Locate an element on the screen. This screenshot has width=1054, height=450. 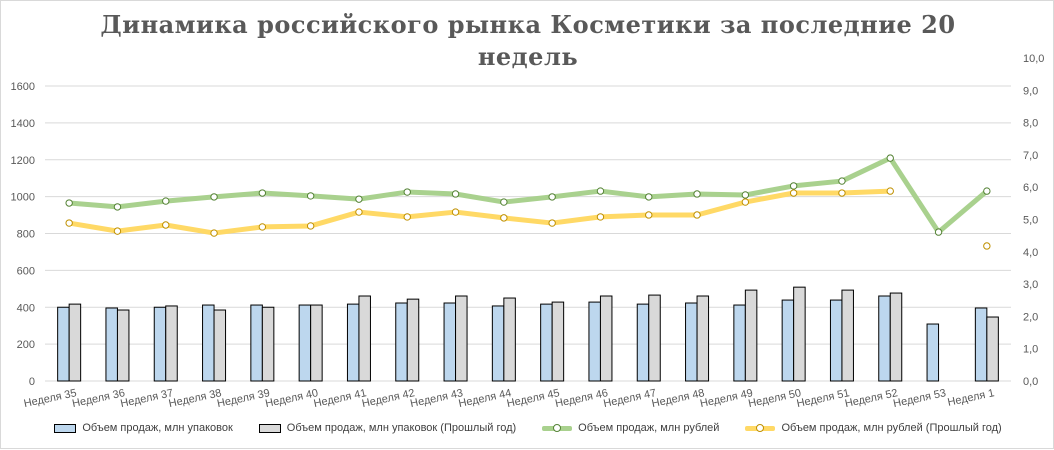
legend-item-rubles-last-year: Объем продаж, млн рублей (Прошлый год) is located at coordinates (873, 428).